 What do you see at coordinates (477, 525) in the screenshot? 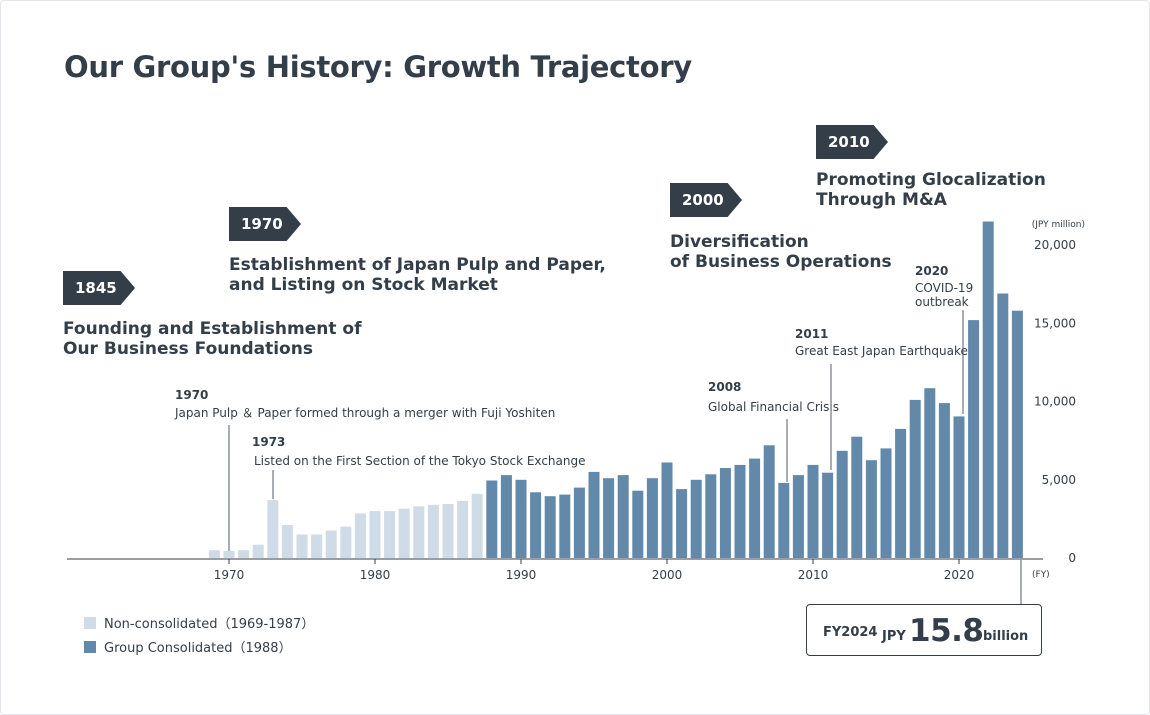
I see `bar-non-consolidated-1987` at bounding box center [477, 525].